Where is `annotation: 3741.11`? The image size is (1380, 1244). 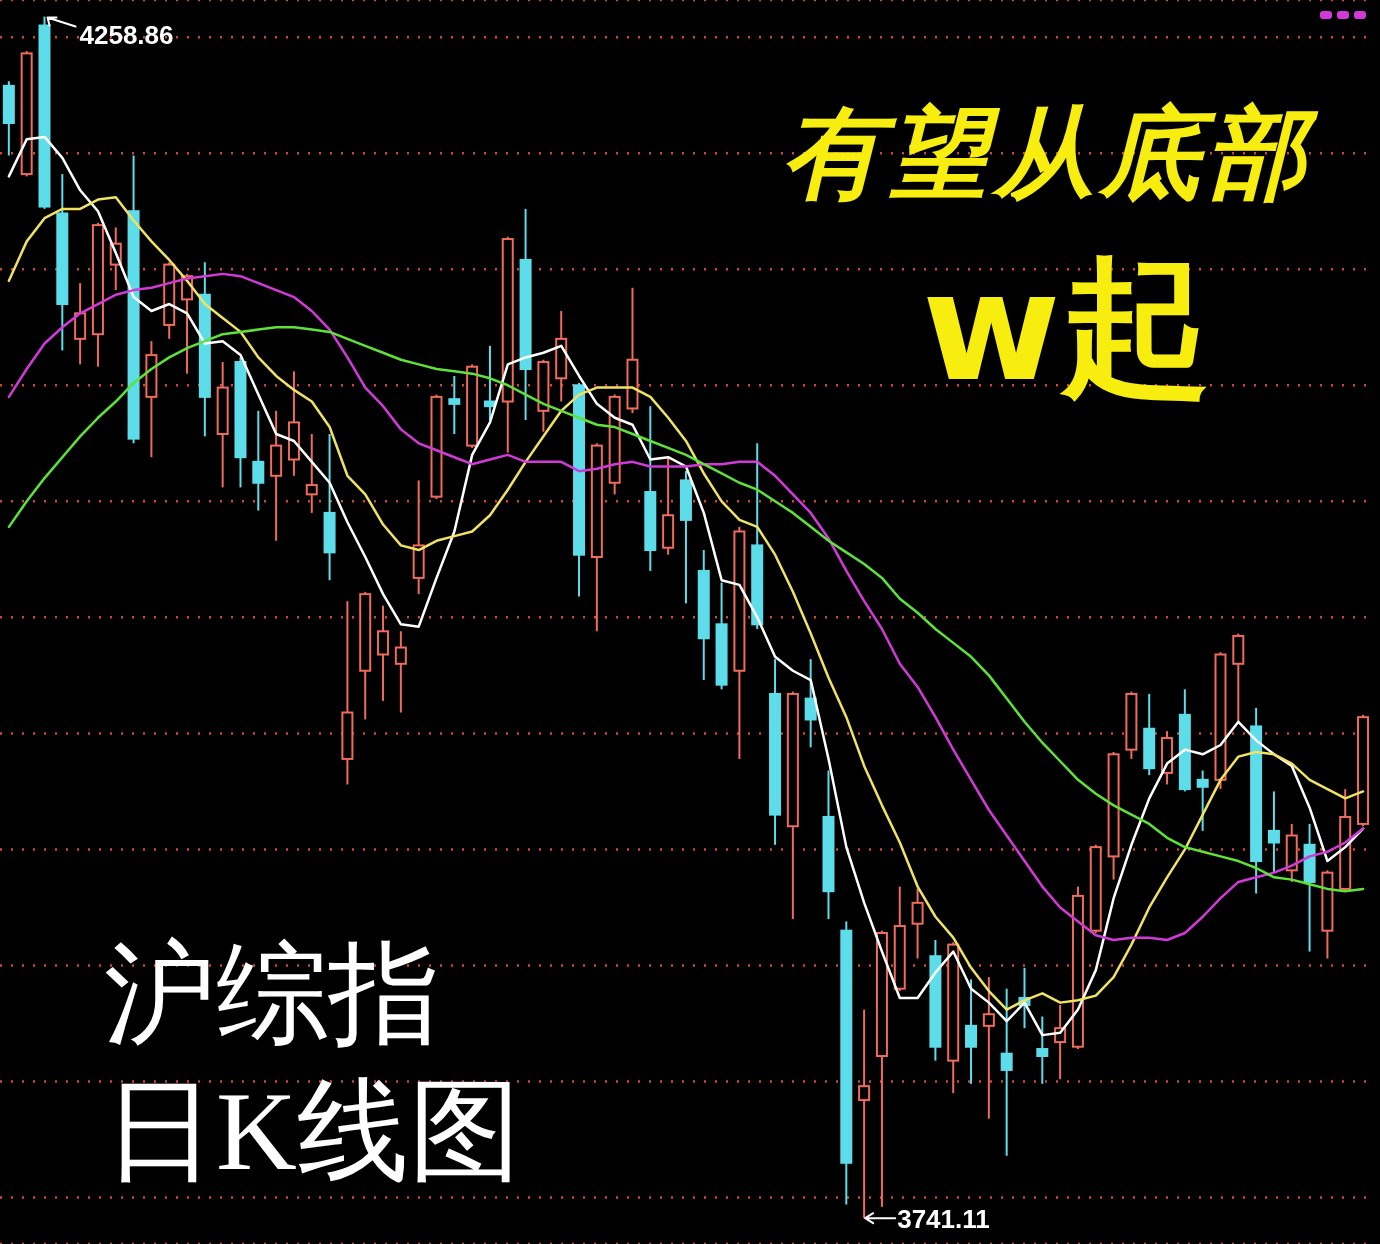
annotation: 3741.11 is located at coordinates (943, 1219).